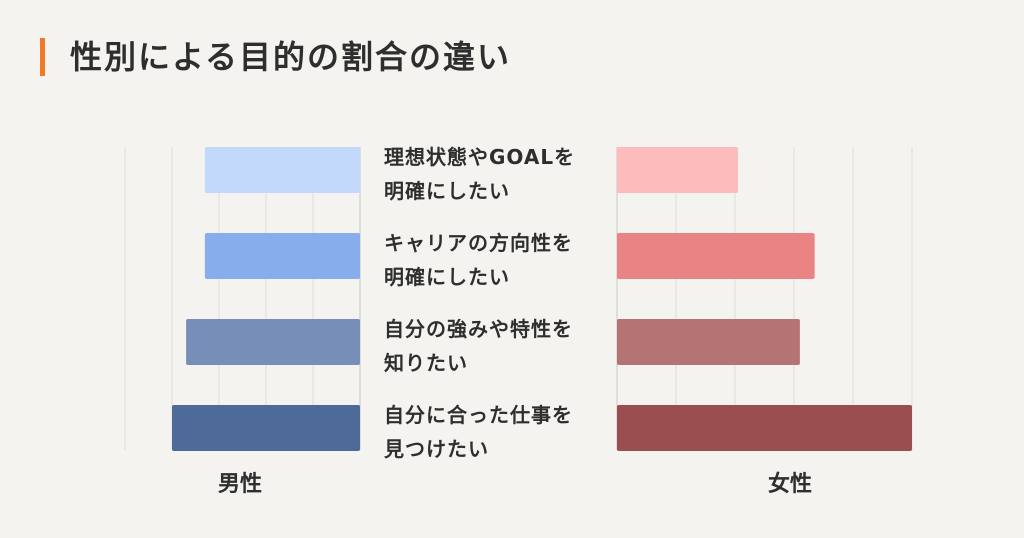  What do you see at coordinates (42, 57) in the screenshot?
I see `title-accent-bar` at bounding box center [42, 57].